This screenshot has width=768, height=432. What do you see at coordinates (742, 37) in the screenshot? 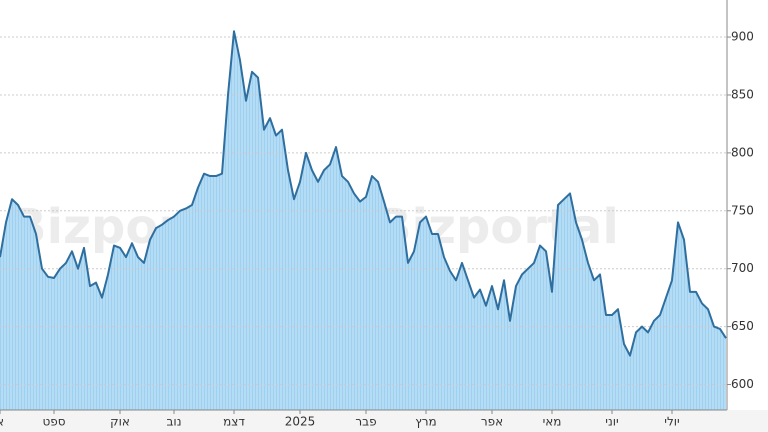
I see `y-tick-label: 900` at bounding box center [742, 37].